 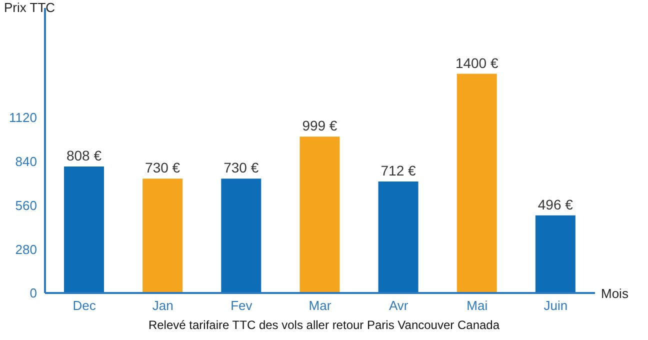 What do you see at coordinates (476, 62) in the screenshot?
I see `data-label: 1400 €` at bounding box center [476, 62].